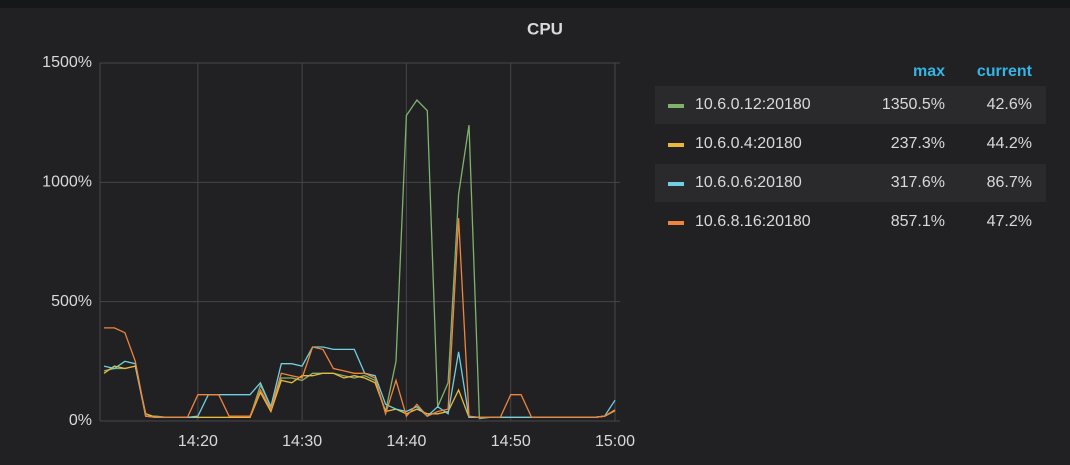 This screenshot has width=1070, height=465. Describe the element at coordinates (748, 143) in the screenshot. I see `legend-name: 10.6.0.4:20180` at that location.